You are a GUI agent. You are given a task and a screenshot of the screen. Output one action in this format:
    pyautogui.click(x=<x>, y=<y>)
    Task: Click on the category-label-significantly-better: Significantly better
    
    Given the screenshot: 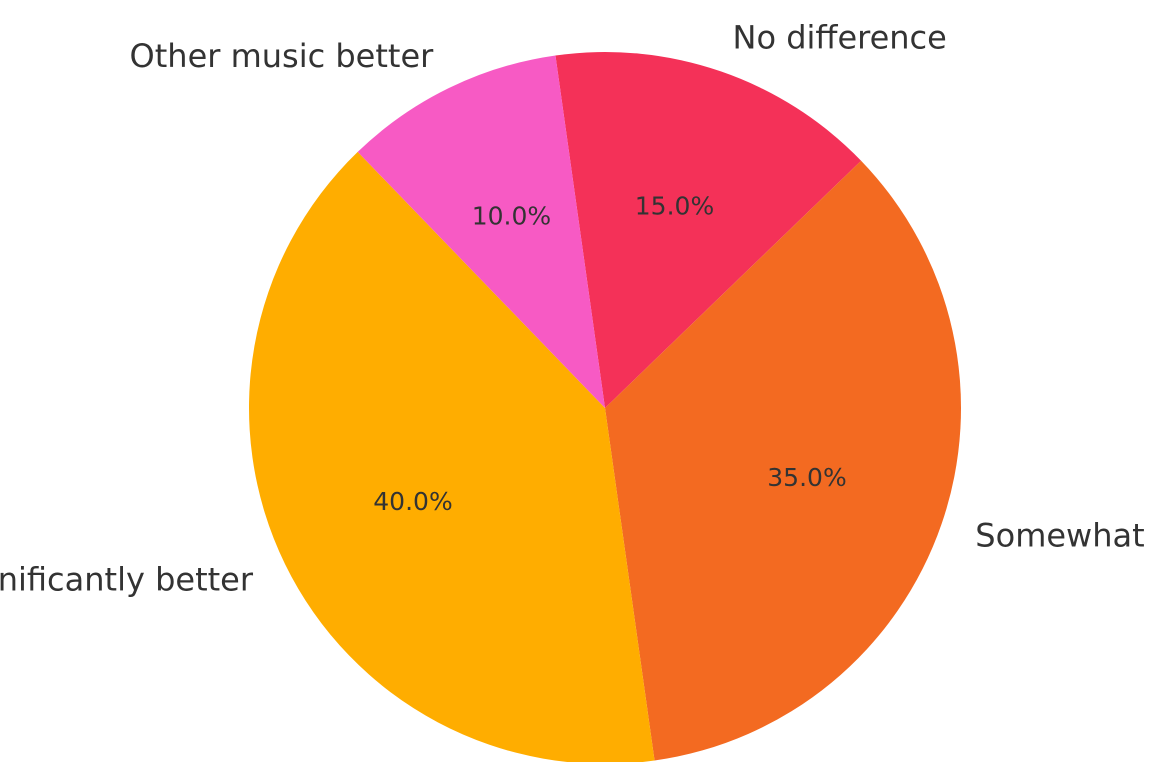 What is the action you would take?
    pyautogui.click(x=127, y=580)
    